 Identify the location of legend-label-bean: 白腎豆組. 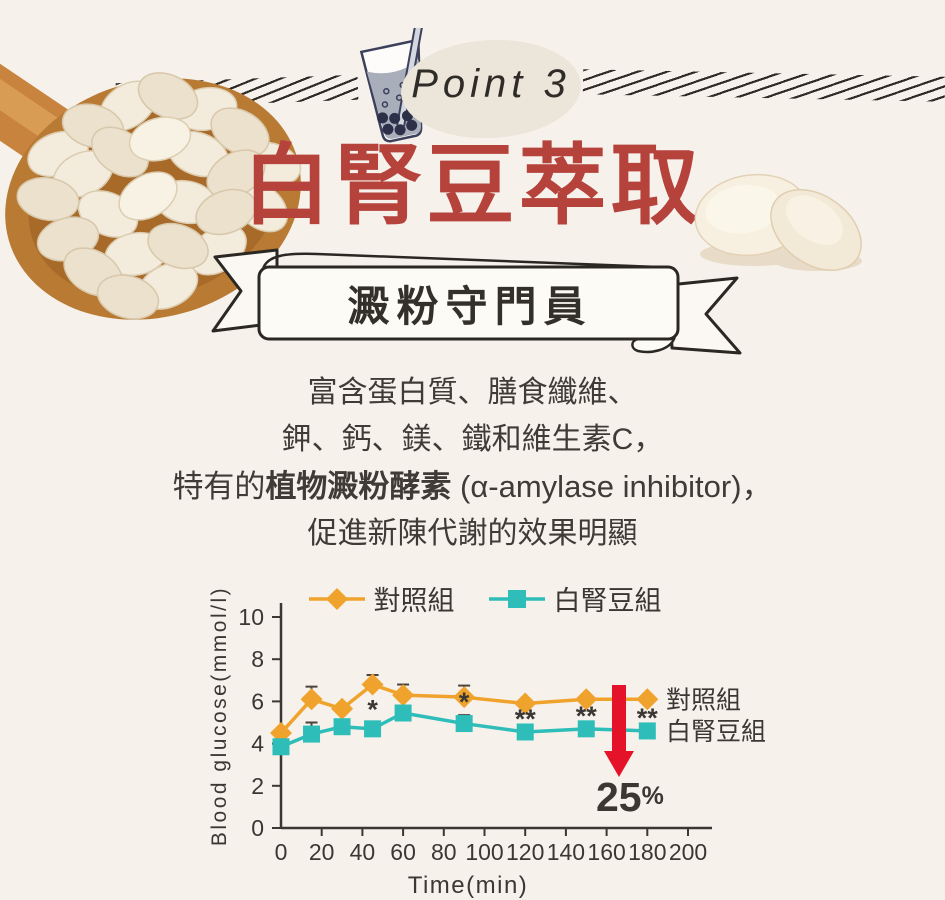
(607, 601).